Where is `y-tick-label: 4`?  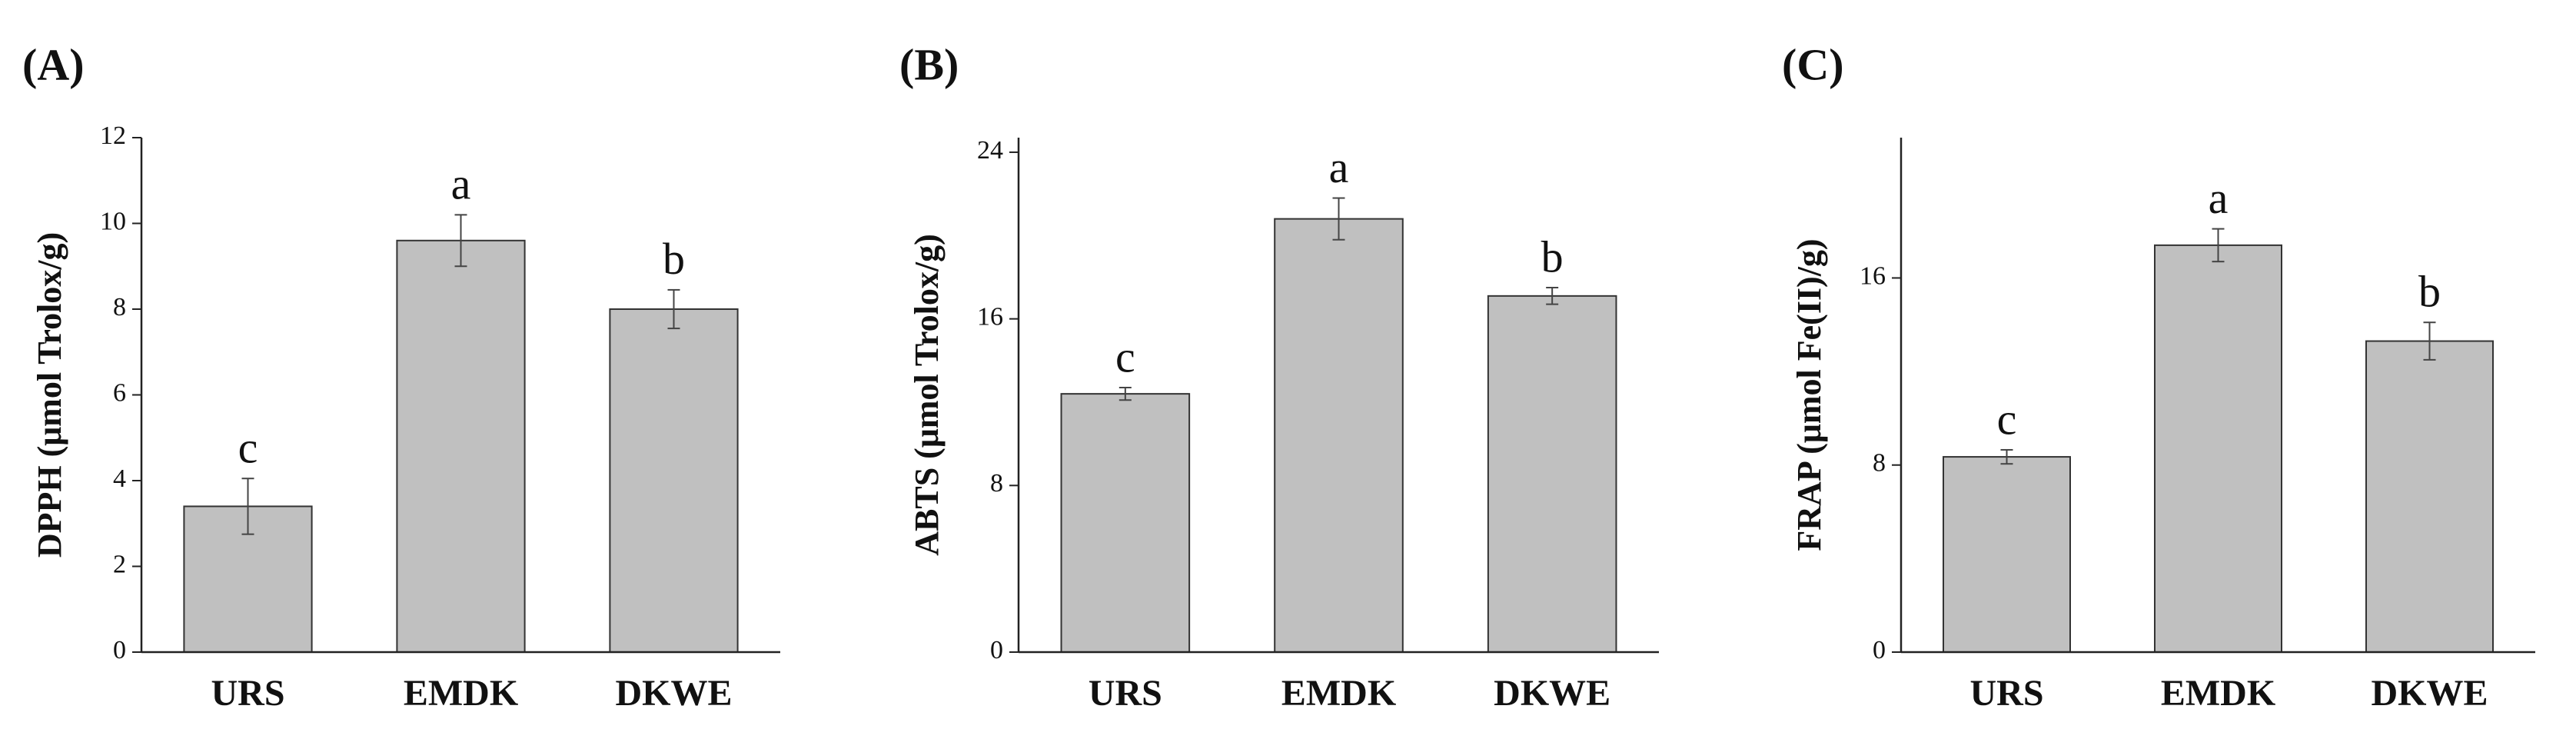 y-tick-label: 4 is located at coordinates (119, 479).